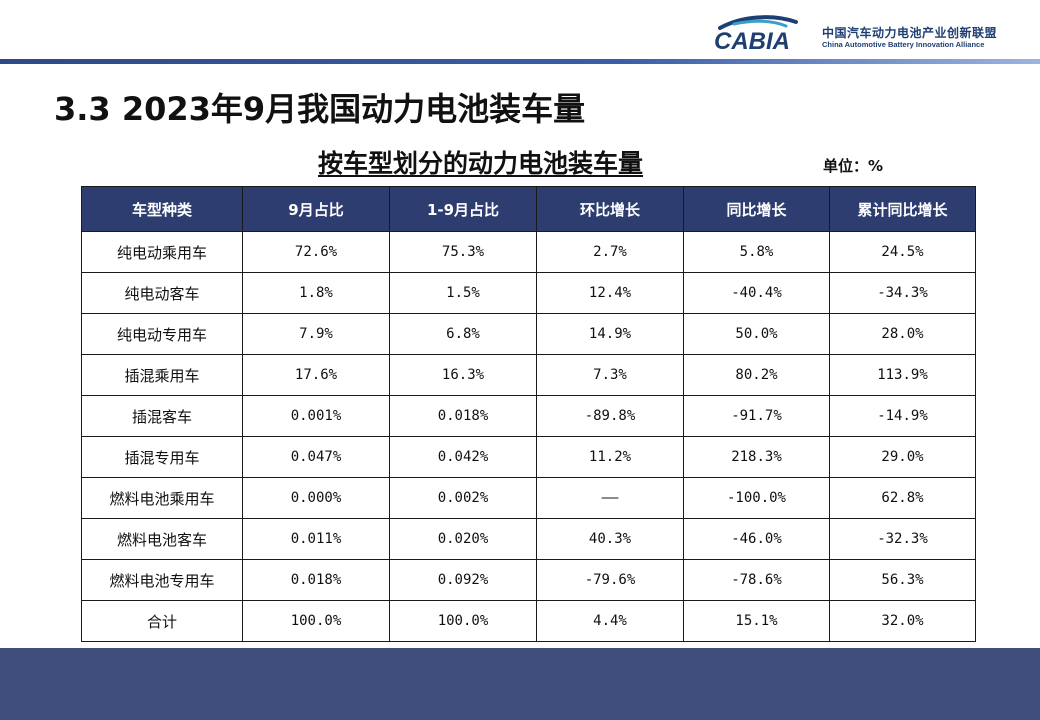 The height and width of the screenshot is (720, 1040). I want to click on column-header: 同比增长, so click(756, 209).